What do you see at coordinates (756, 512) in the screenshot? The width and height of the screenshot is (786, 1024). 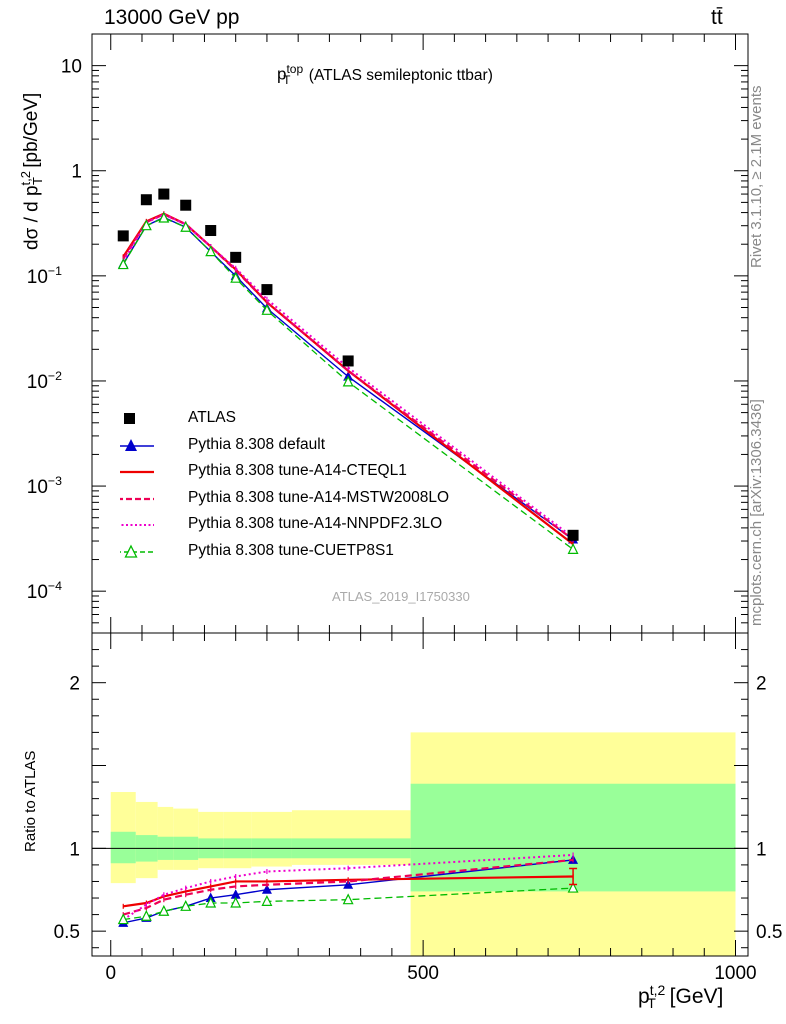 I see `mcplots-reference-label: mcplots.cern.ch [arXiv:1306.3436]` at bounding box center [756, 512].